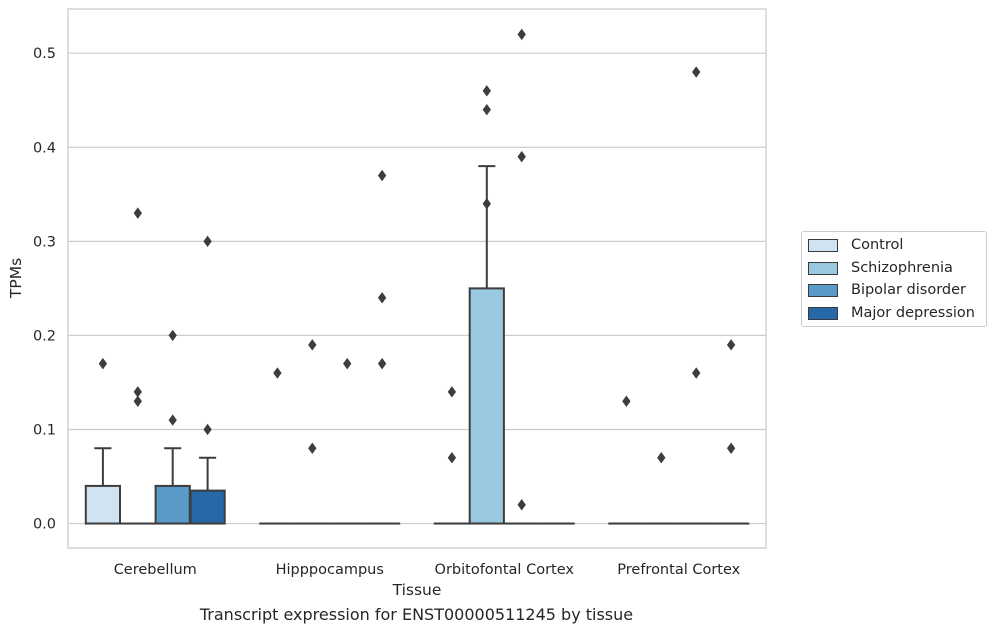 The width and height of the screenshot is (997, 634). I want to click on legend-item-control: Control, so click(855, 245).